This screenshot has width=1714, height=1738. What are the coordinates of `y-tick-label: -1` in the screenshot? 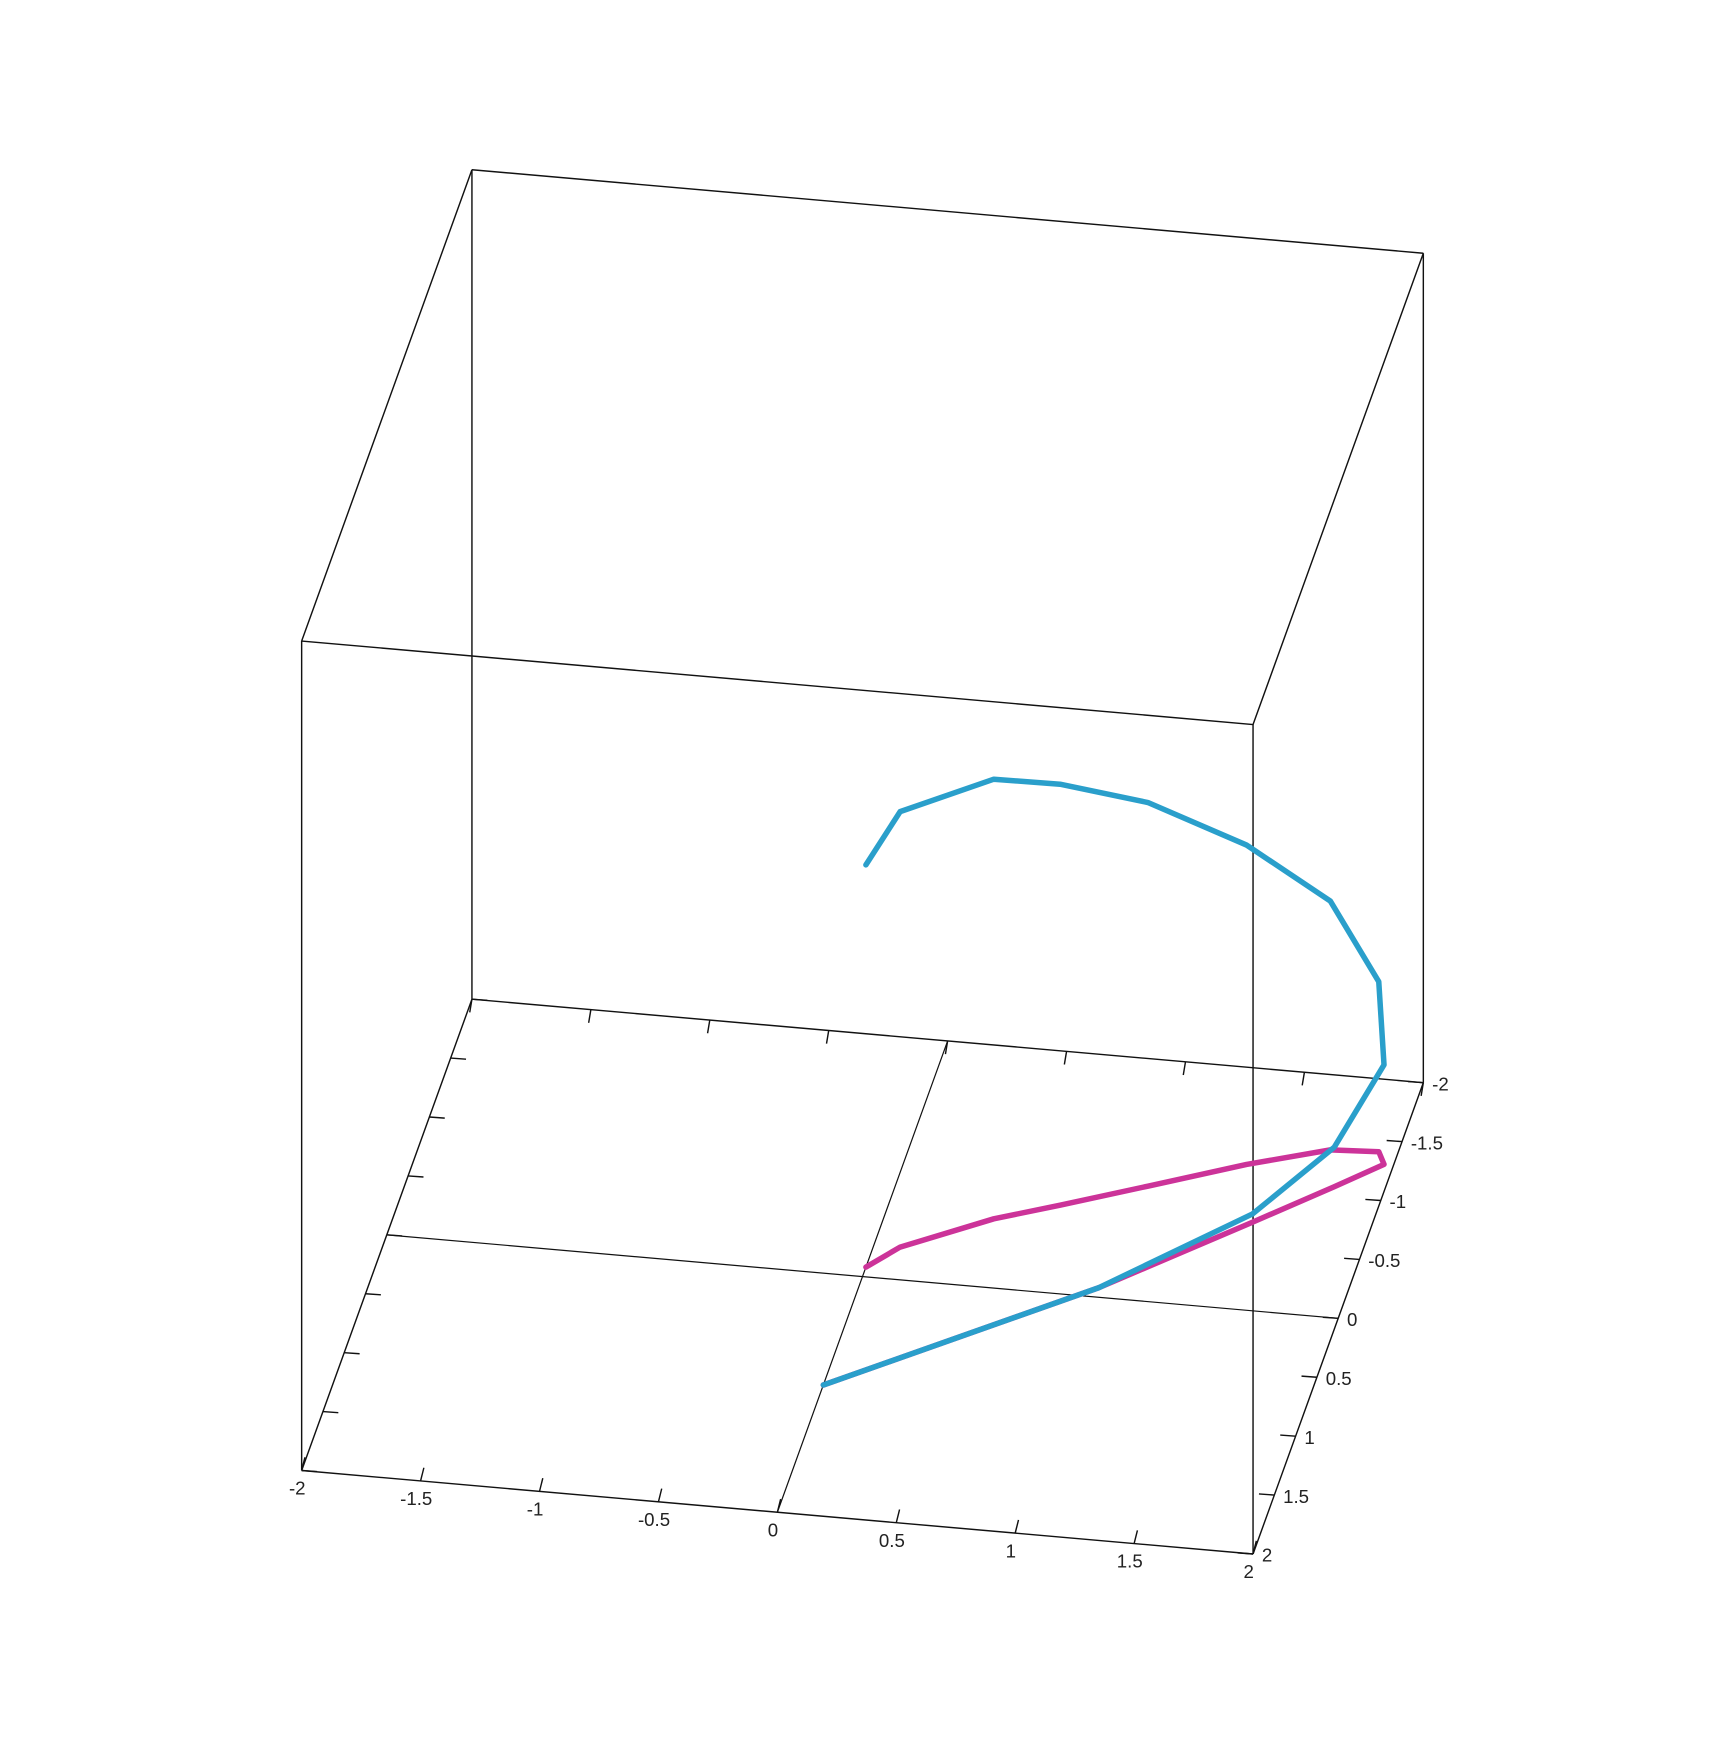 It's located at (1398, 1201).